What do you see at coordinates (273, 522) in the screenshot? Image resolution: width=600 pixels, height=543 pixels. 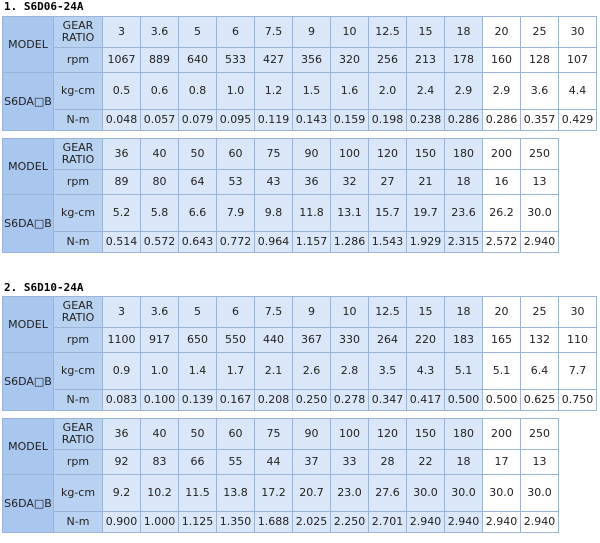 I see `cell: 1.688` at bounding box center [273, 522].